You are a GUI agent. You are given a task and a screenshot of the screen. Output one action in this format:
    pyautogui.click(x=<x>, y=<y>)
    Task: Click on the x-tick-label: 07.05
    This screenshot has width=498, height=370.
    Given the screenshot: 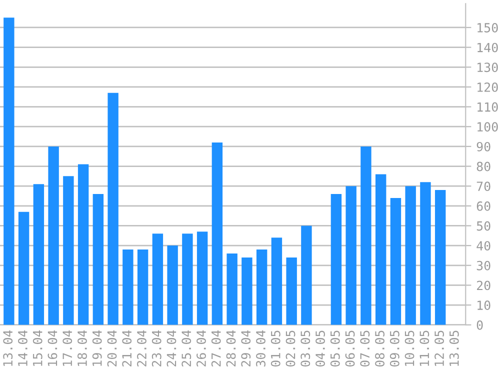 What is the action you would take?
    pyautogui.click(x=365, y=348)
    